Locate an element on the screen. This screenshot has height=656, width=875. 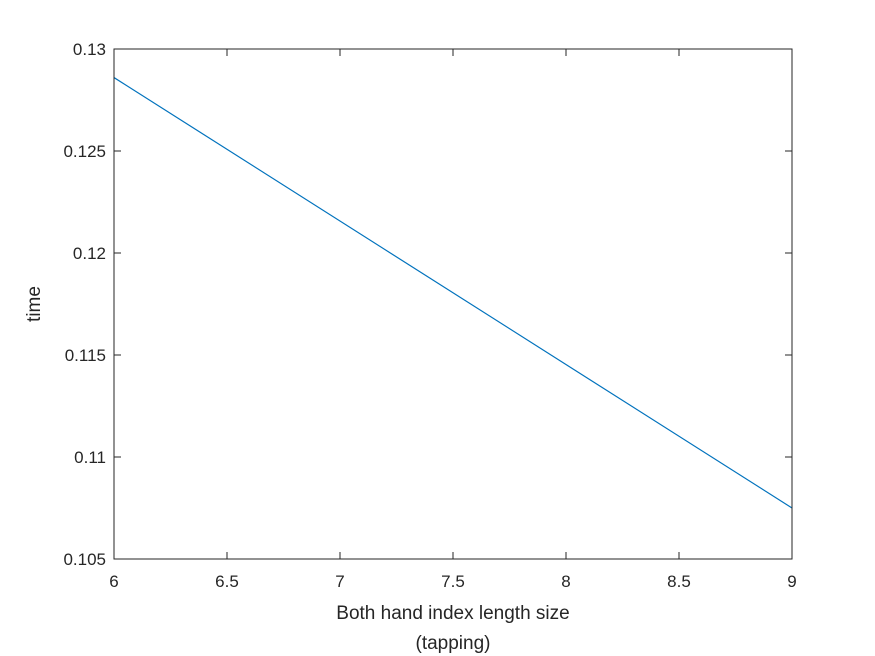
y-tick-label: 0.125 is located at coordinates (84, 151).